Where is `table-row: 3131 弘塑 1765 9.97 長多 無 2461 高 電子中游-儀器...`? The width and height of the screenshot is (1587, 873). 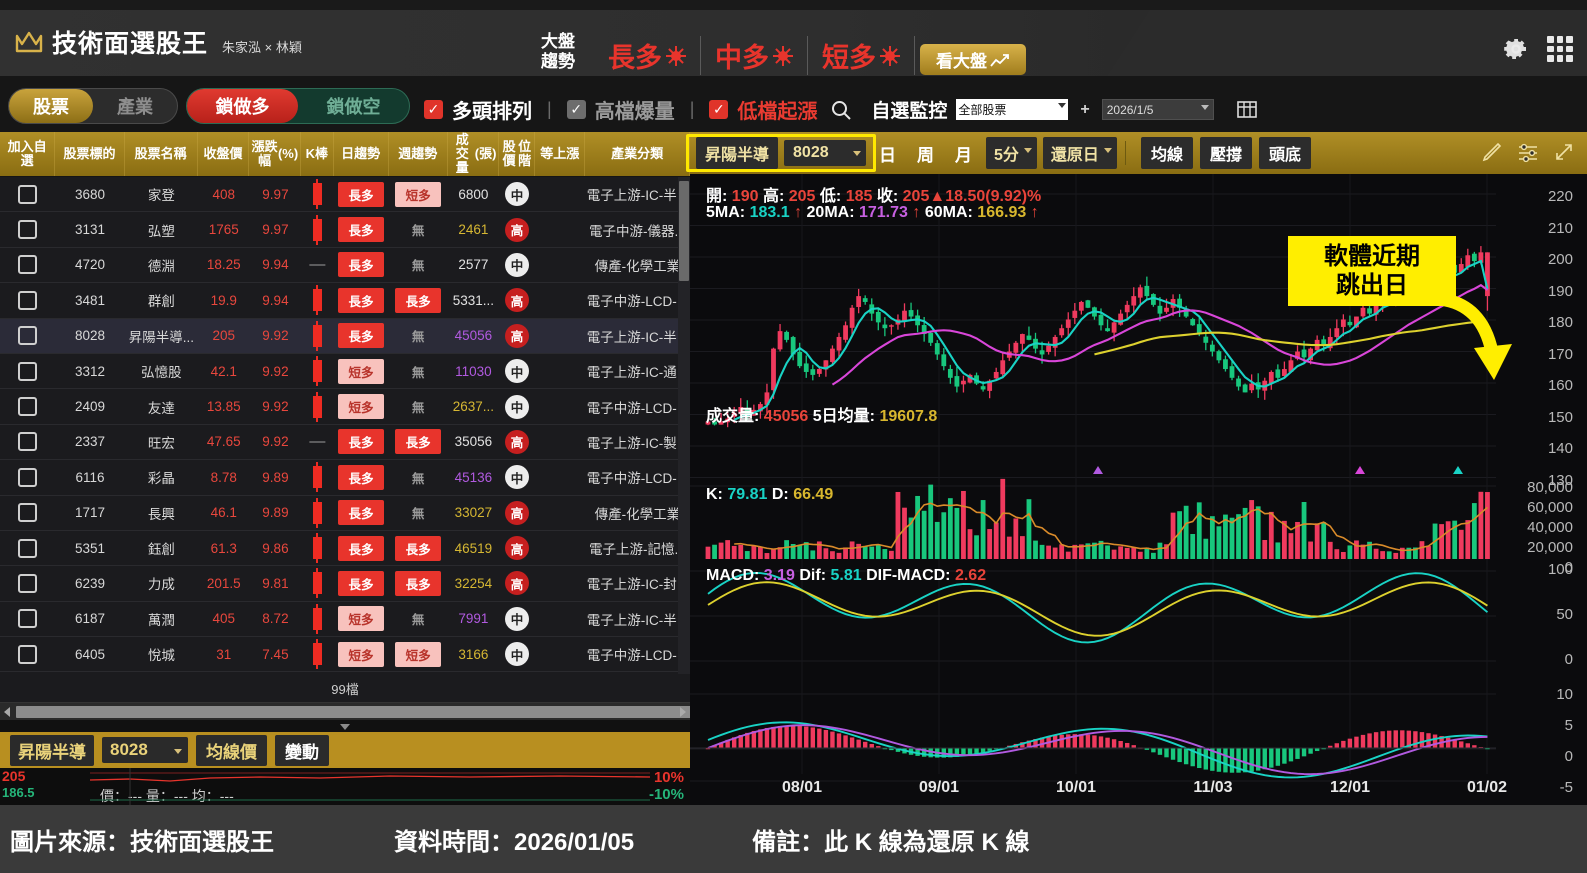
table-row: 3131 弘塑 1765 9.97 長多 無 2461 高 電子中游-儀器... is located at coordinates (345, 230).